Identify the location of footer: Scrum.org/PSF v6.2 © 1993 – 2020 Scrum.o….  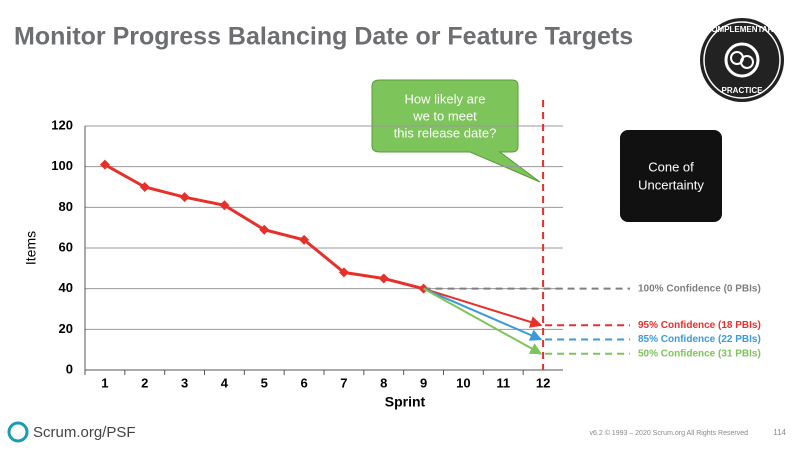
(397, 432).